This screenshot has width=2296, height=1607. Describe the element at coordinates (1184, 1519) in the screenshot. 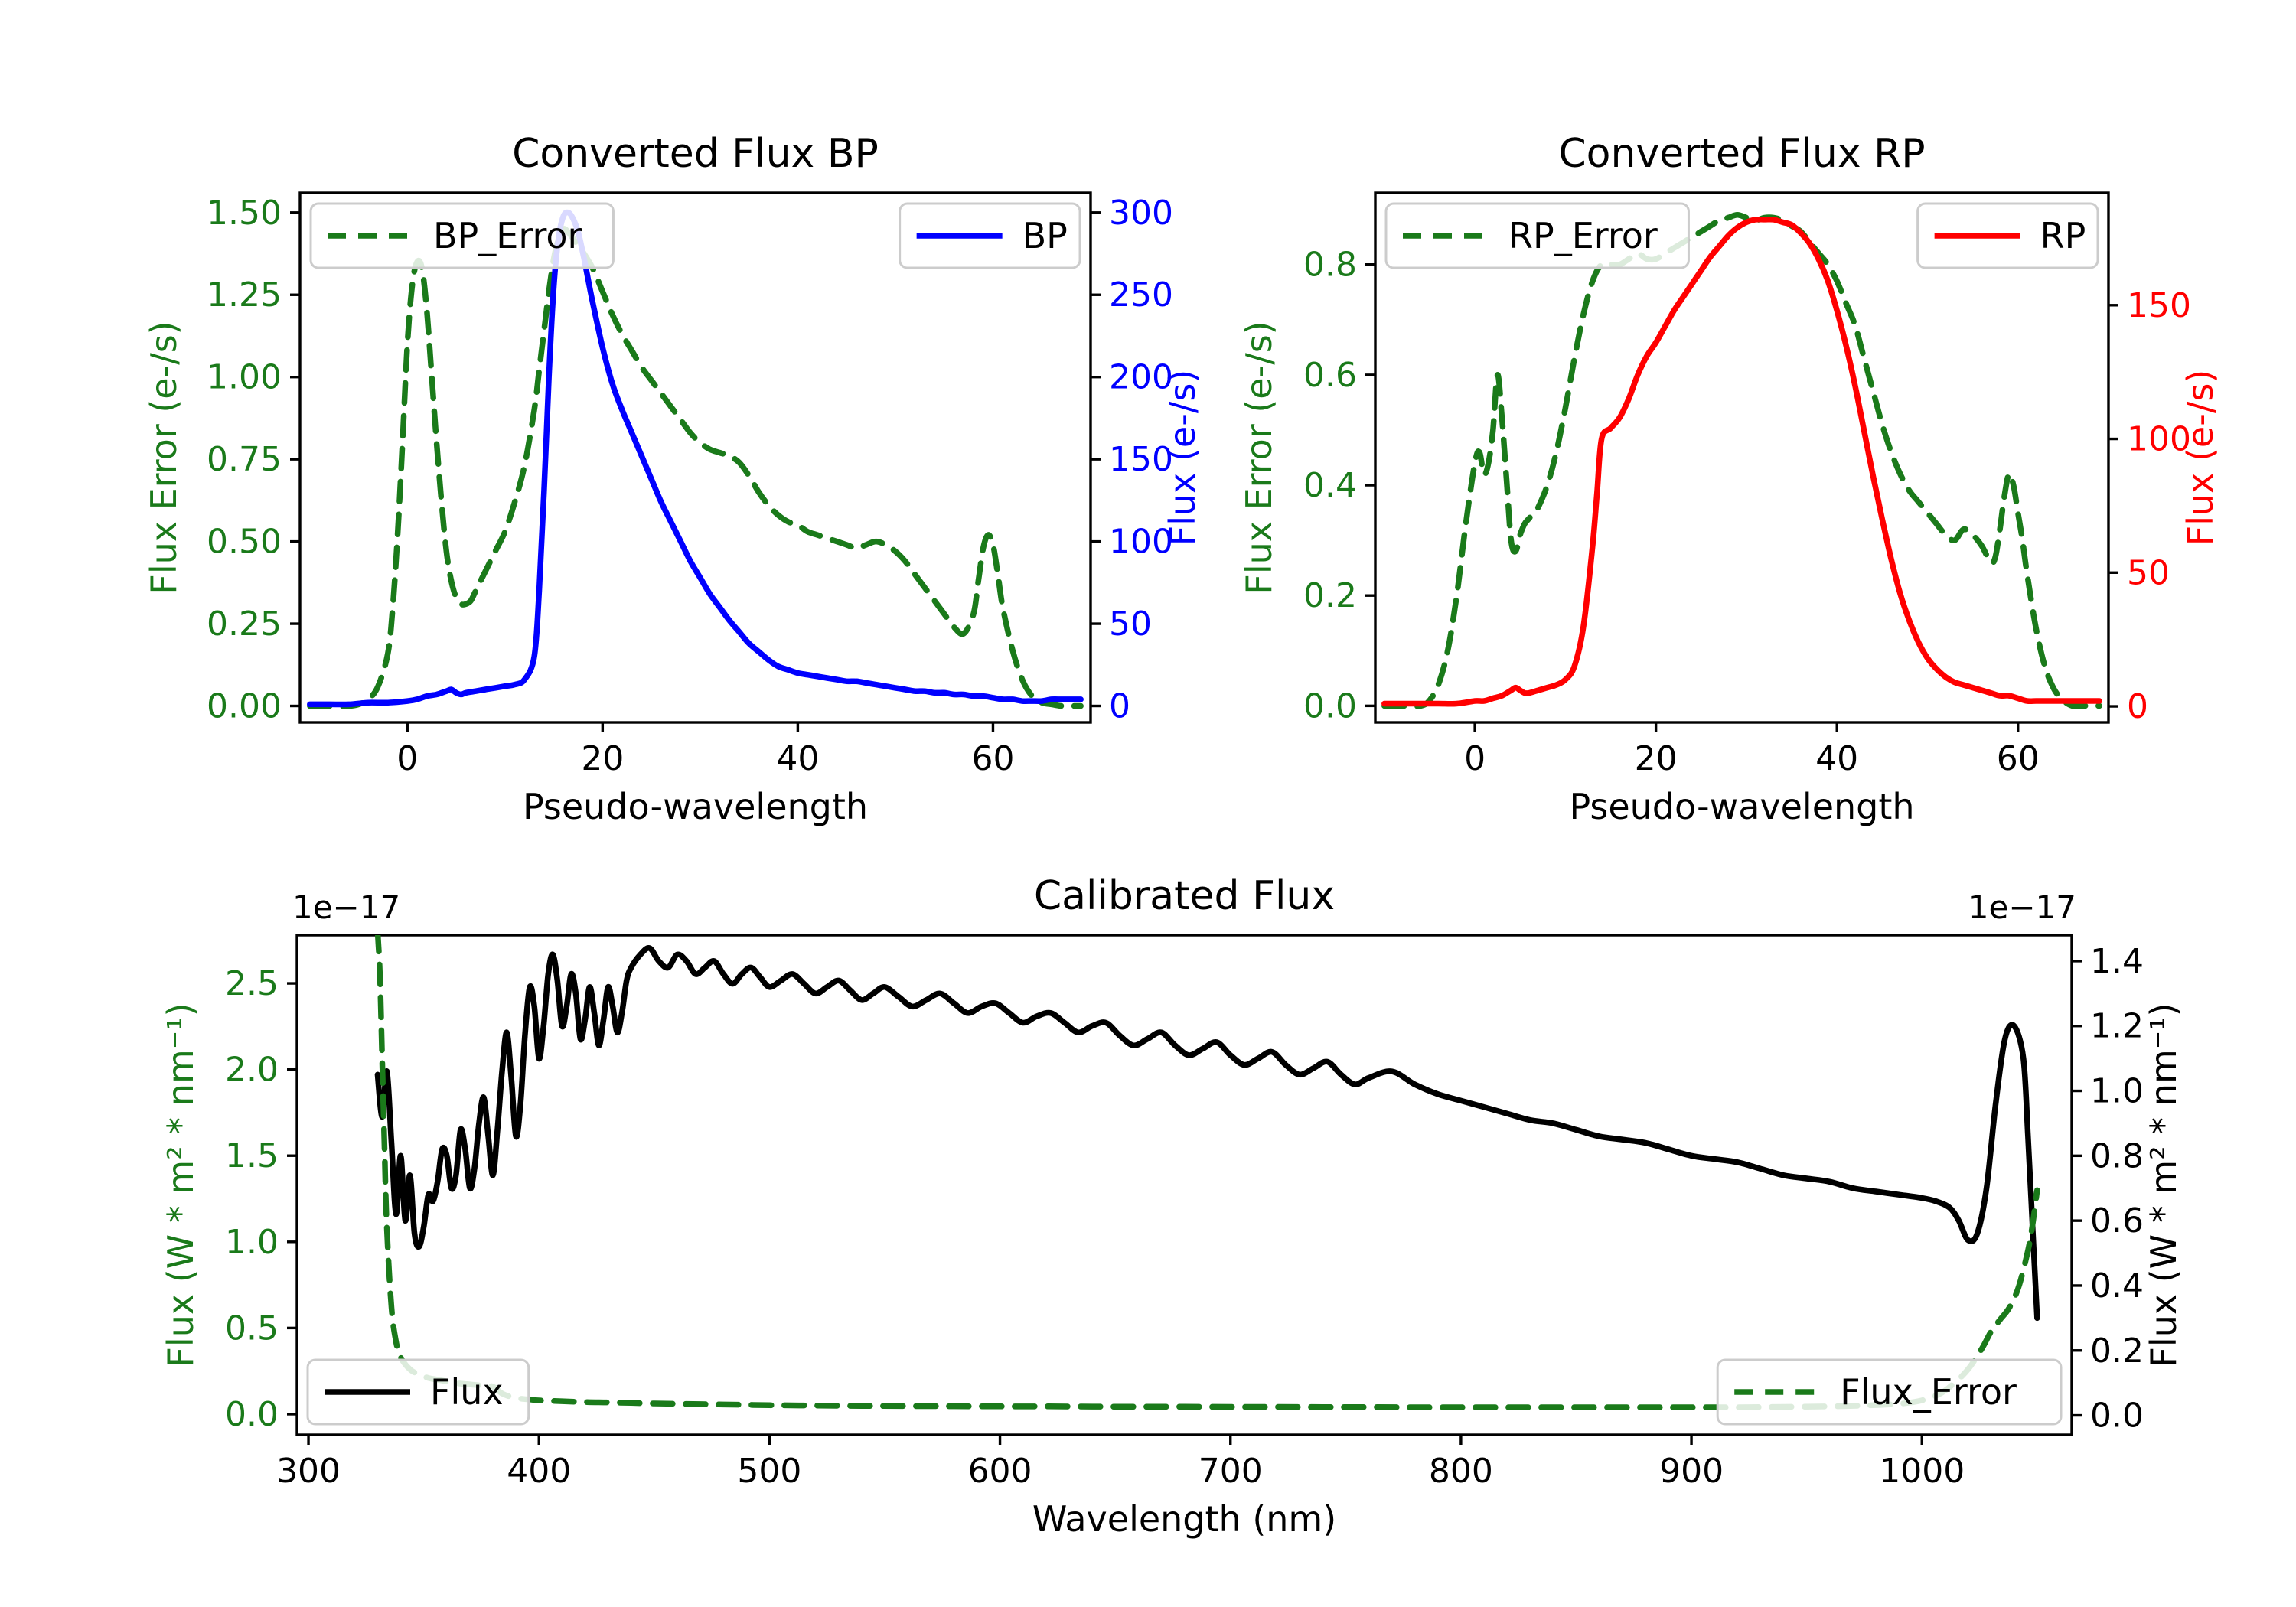

I see `x-axis-label-calibrated-flux: Wavelength (nm)` at that location.